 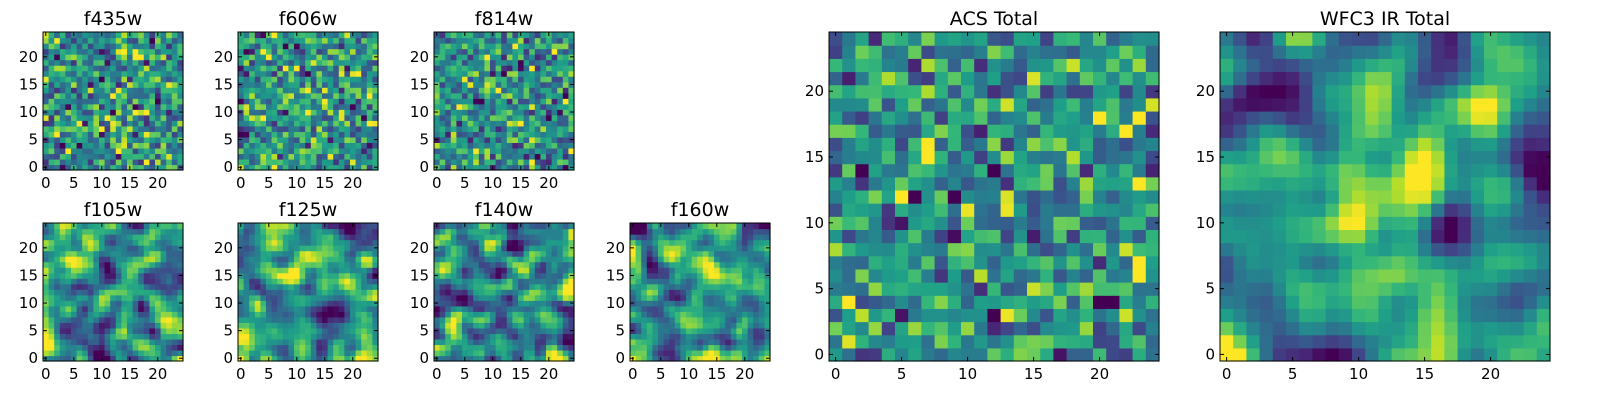 I want to click on panel-title: f125w, so click(x=308, y=210).